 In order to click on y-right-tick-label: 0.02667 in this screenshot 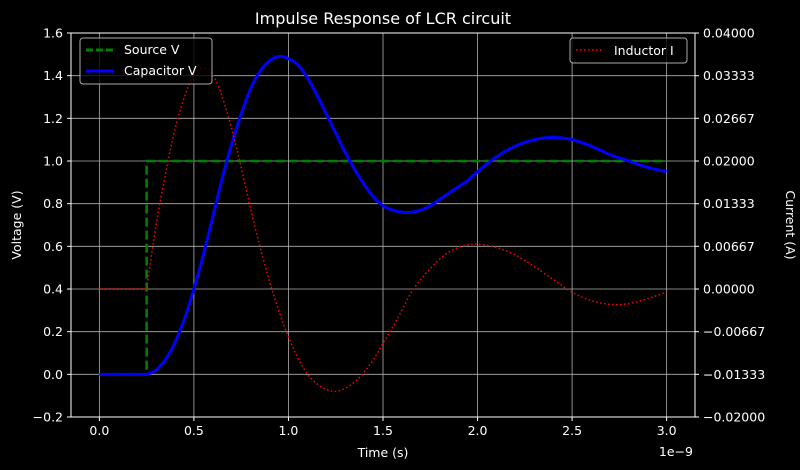, I will do `click(729, 118)`.